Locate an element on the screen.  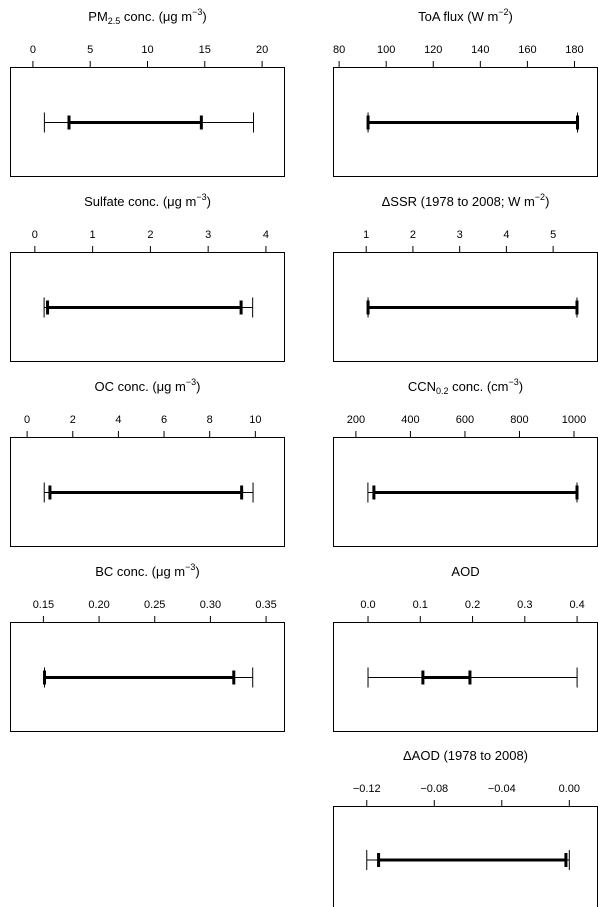
title-part: PM is located at coordinates (98, 16).